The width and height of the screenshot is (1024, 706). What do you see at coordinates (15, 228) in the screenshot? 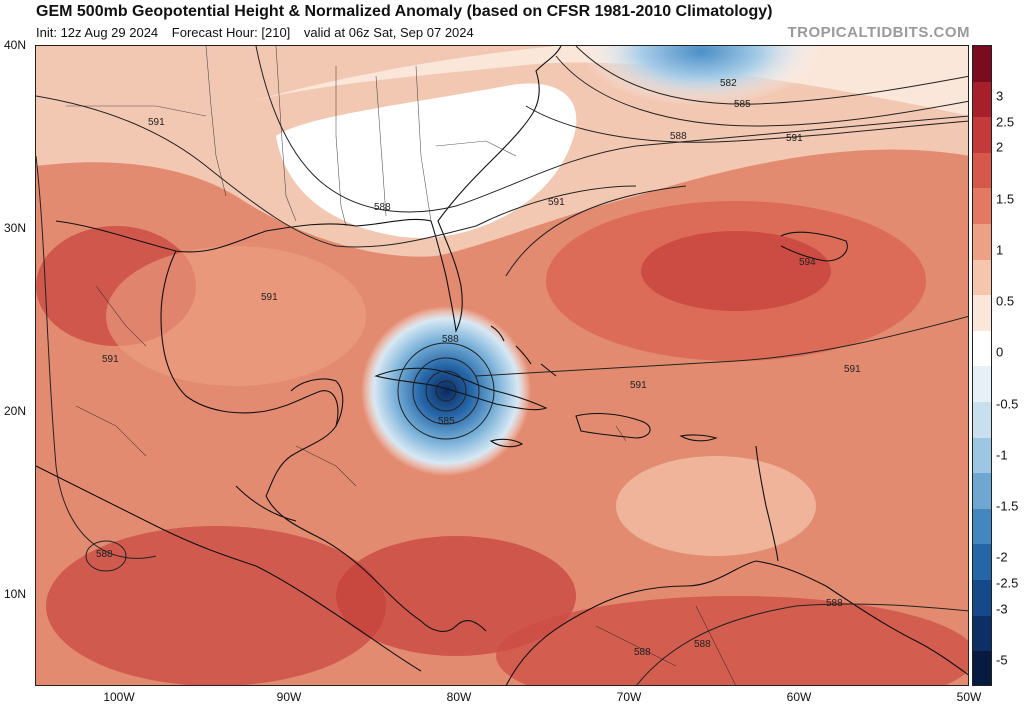
I see `lat-label: 30N` at bounding box center [15, 228].